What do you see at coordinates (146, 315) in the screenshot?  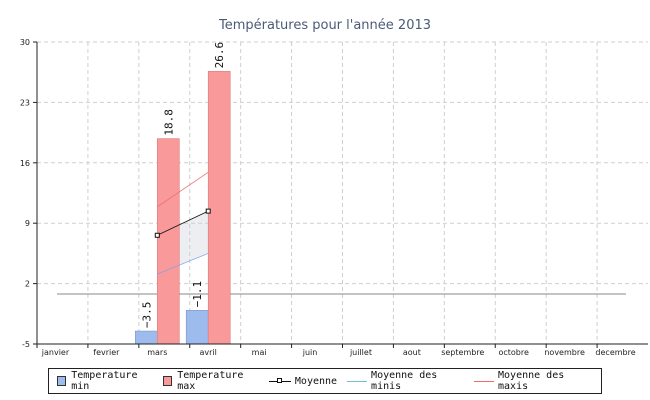 I see `data-label-min: −3.5` at bounding box center [146, 315].